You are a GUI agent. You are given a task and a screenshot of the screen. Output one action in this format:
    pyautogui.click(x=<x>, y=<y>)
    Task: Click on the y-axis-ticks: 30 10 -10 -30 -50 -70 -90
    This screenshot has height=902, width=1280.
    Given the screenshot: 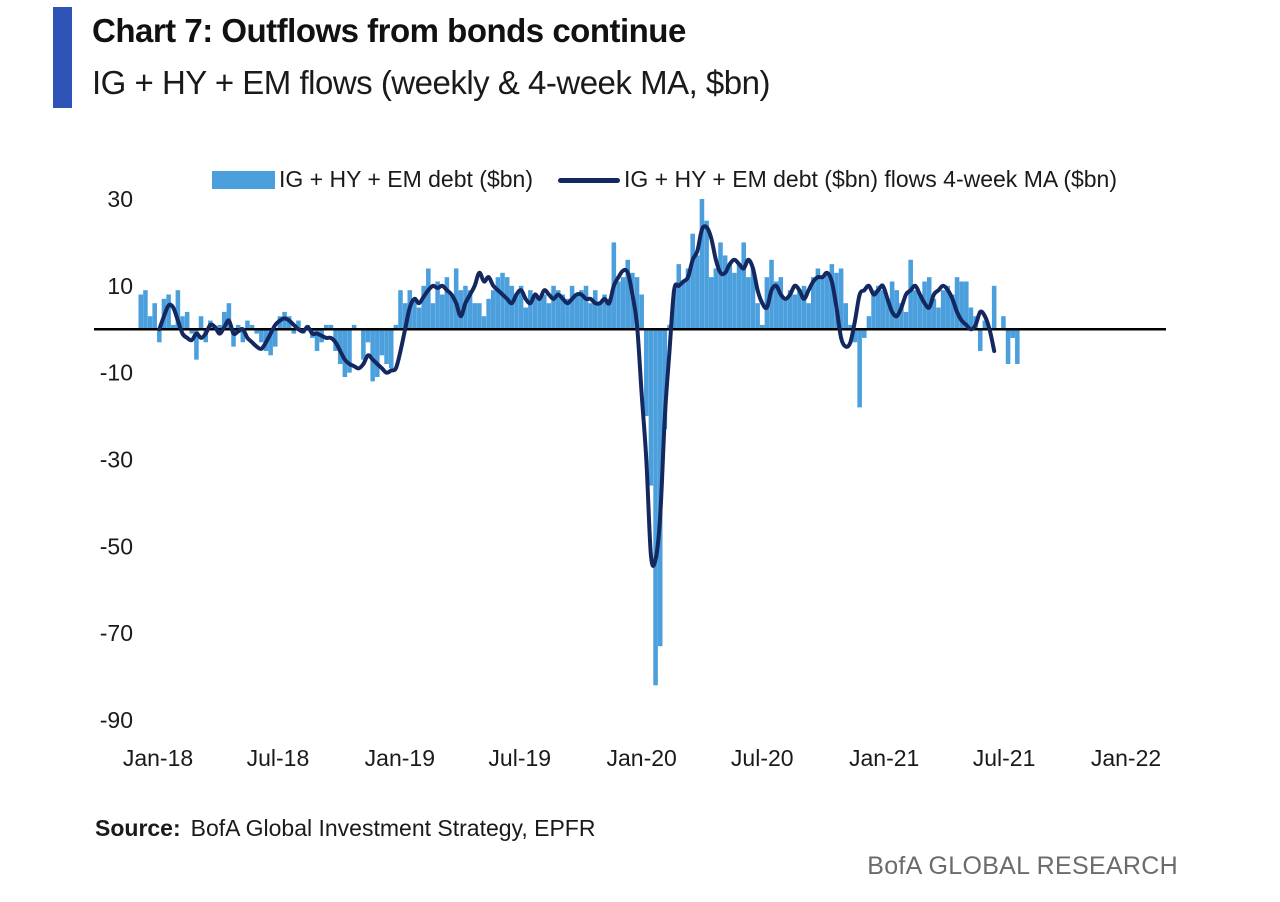 What is the action you would take?
    pyautogui.click(x=116, y=459)
    